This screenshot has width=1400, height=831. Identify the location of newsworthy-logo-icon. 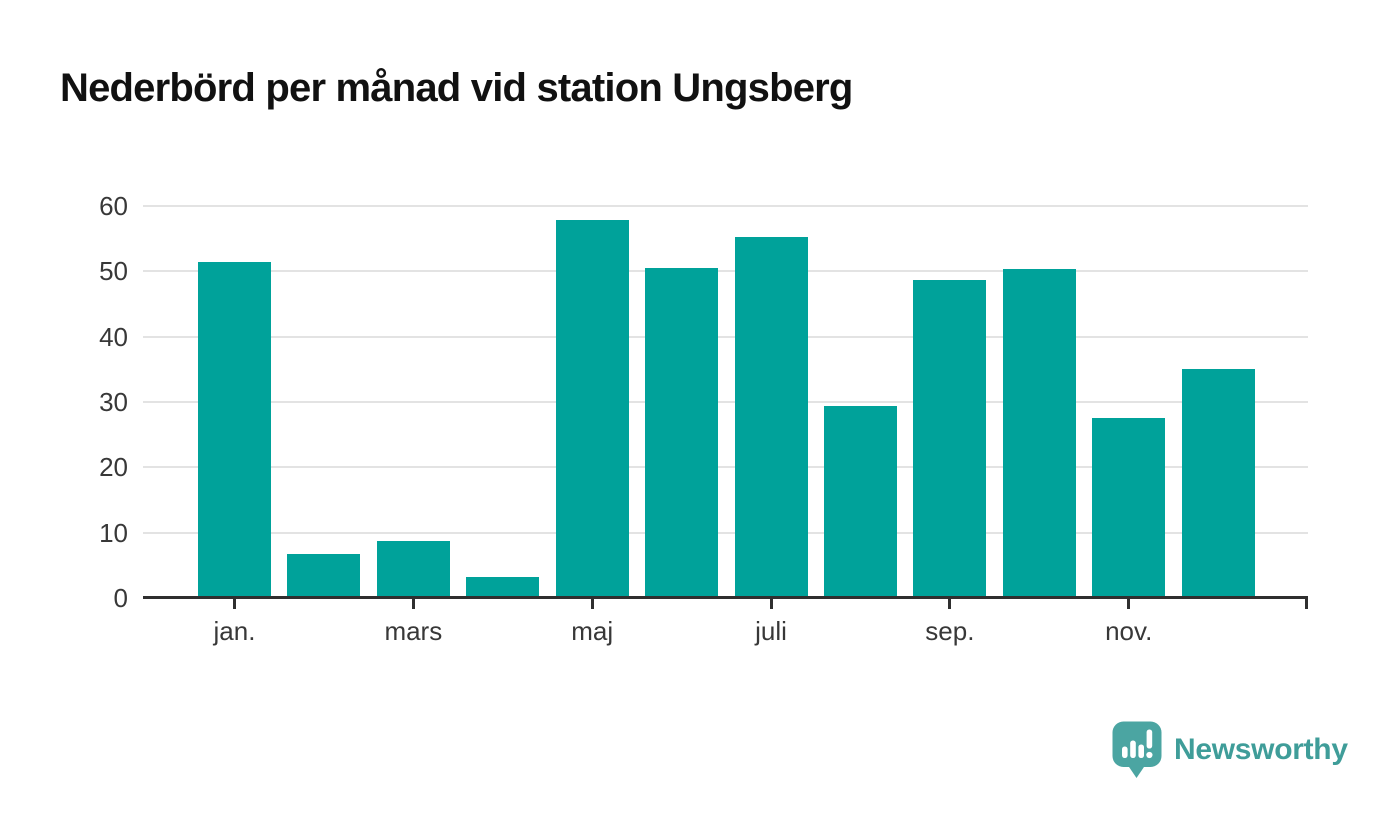
(1137, 749).